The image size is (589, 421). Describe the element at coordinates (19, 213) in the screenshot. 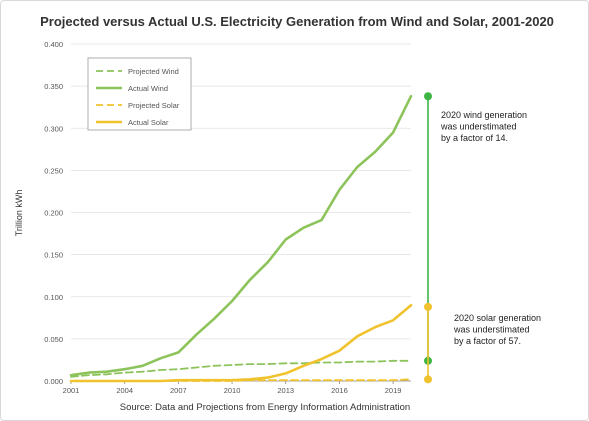

I see `y-axis-label: Trillion kWh` at that location.